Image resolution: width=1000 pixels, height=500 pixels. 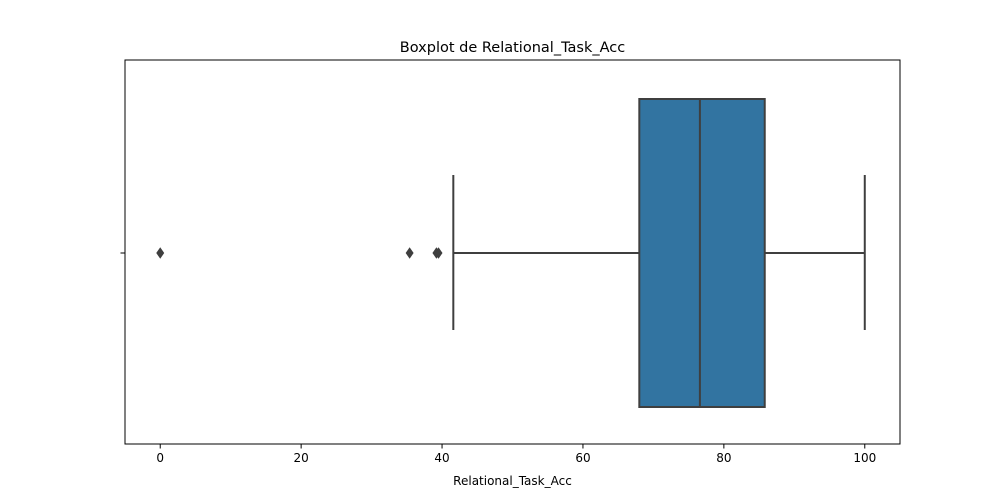 I want to click on x-axis-ticks: 0 20 40 60 80 100, so click(x=516, y=454).